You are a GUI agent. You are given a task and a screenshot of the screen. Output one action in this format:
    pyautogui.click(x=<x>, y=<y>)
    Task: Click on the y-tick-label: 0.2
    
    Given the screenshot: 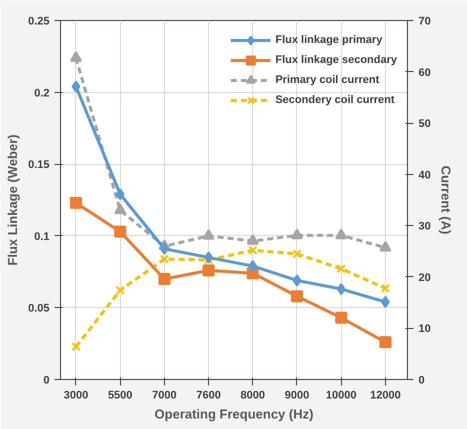 What is the action you would take?
    pyautogui.click(x=42, y=93)
    